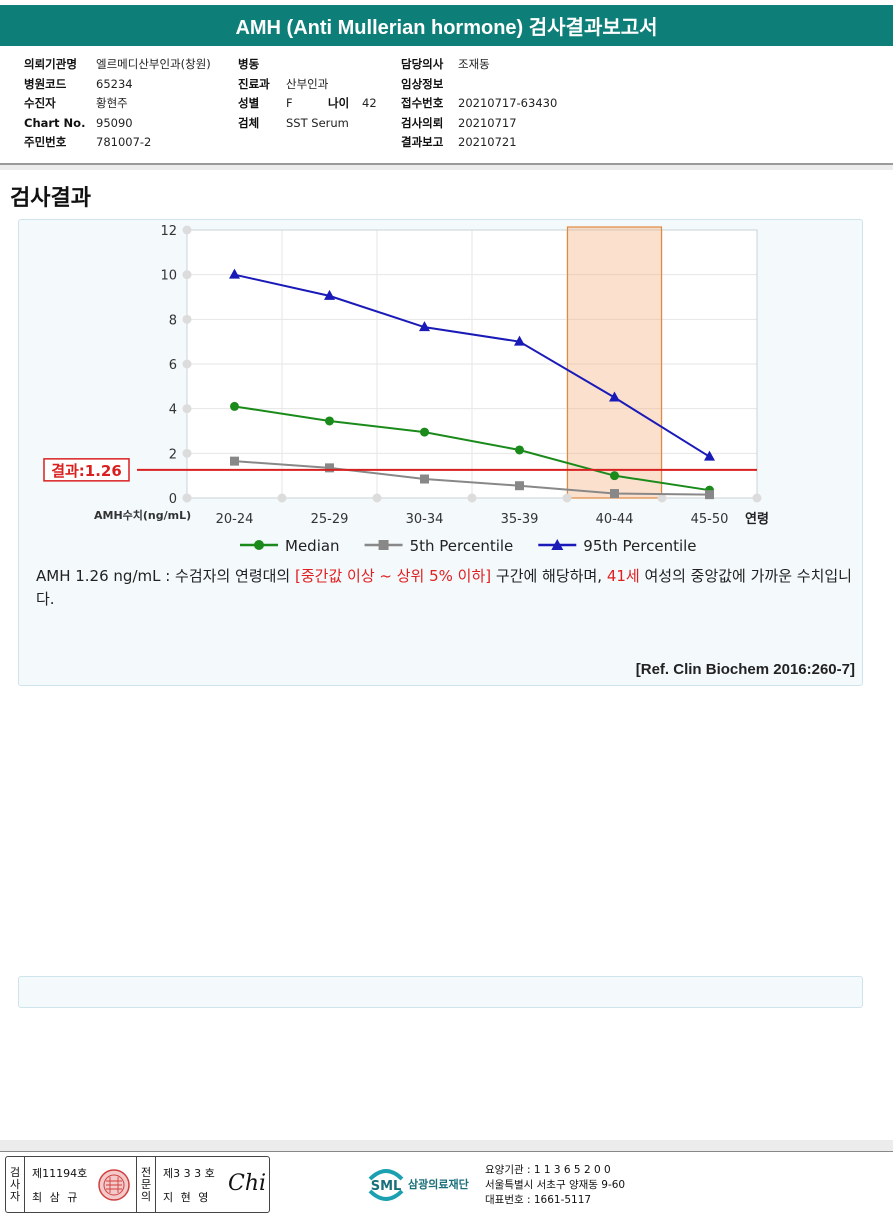  Describe the element at coordinates (254, 83) in the screenshot. I see `info-label: 진료과` at that location.